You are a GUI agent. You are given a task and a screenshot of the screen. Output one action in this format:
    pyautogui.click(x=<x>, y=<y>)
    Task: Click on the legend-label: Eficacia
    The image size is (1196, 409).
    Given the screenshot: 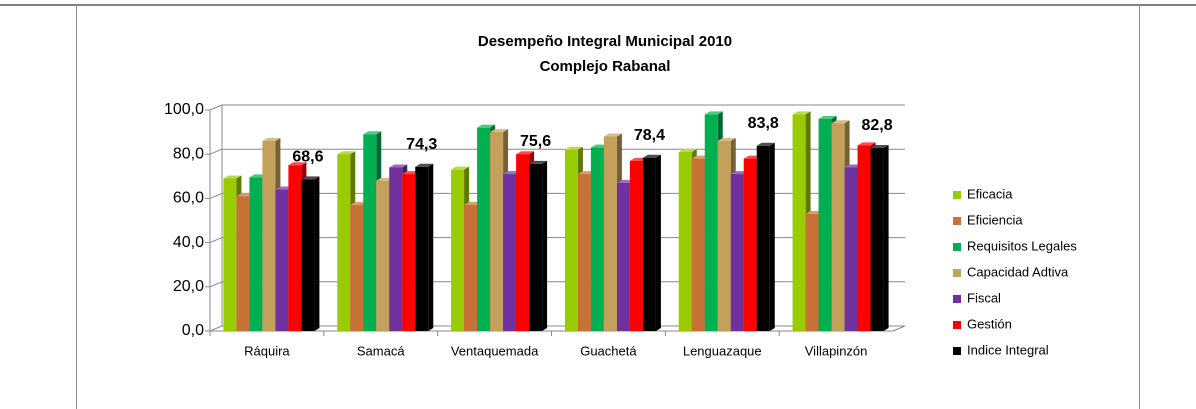 What is the action you would take?
    pyautogui.click(x=990, y=193)
    